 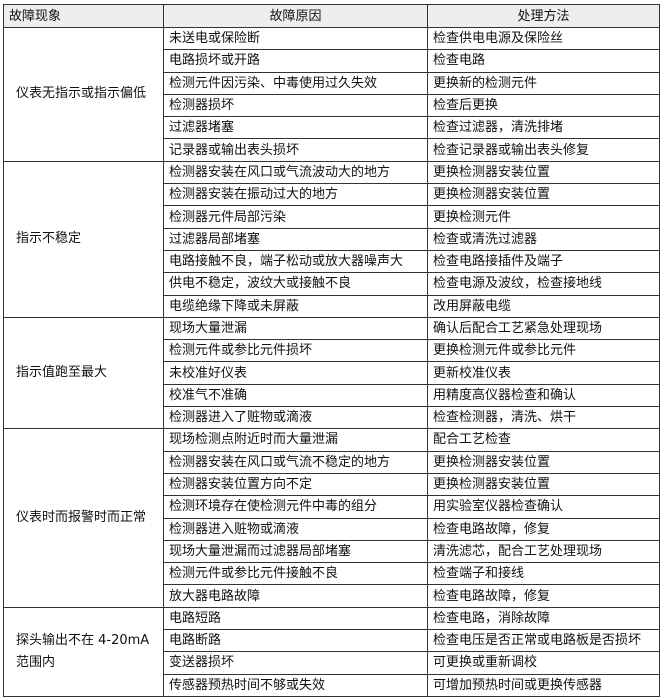 What do you see at coordinates (295, 172) in the screenshot?
I see `cause-cell: 检测器安装在风口或气流波动大的地方` at bounding box center [295, 172].